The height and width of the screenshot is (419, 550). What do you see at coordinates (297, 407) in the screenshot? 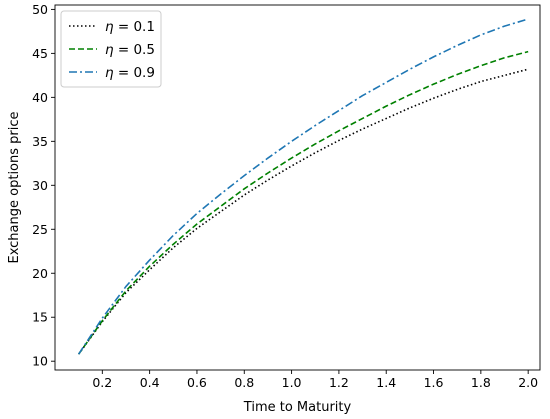
I see `x-axis-label: Time to Maturity` at bounding box center [297, 407].